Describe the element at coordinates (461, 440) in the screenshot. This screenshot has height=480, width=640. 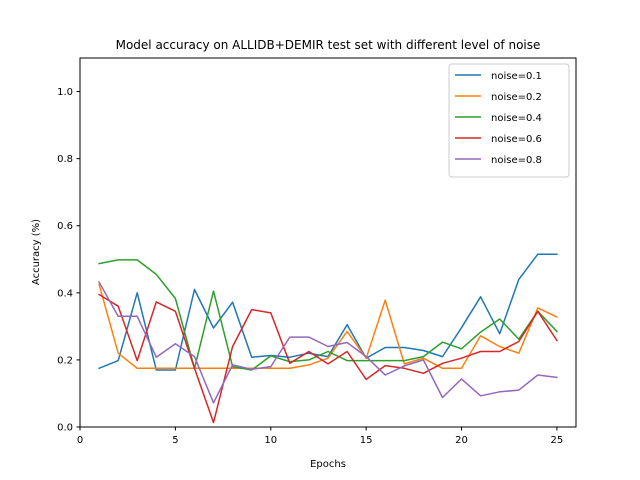
I see `x-tick-label: 20` at that location.